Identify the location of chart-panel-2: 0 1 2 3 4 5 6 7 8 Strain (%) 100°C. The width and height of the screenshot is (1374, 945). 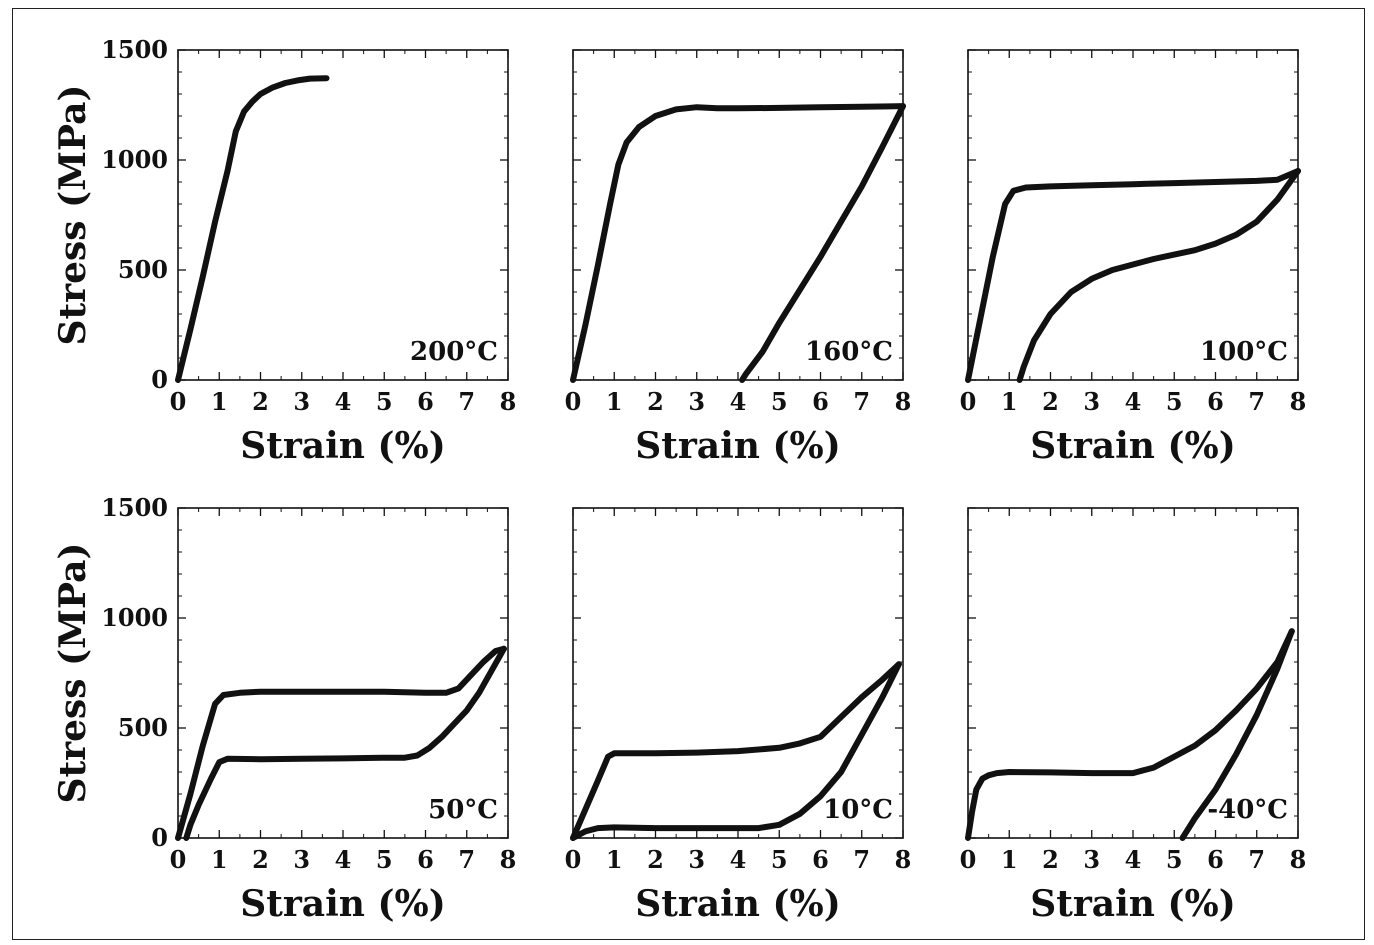
(1133, 258).